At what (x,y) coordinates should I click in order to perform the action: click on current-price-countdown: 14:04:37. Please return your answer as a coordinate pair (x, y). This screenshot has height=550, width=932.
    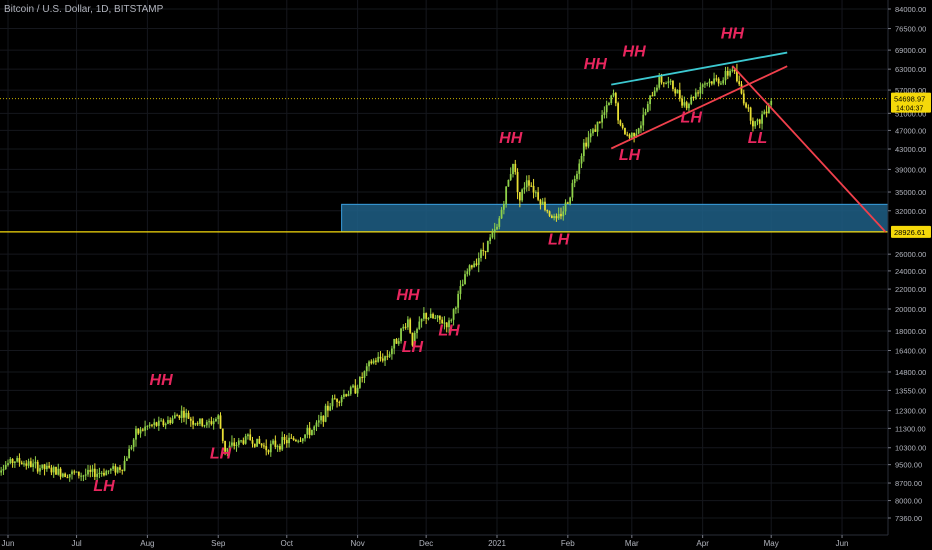
    Looking at the image, I should click on (909, 109).